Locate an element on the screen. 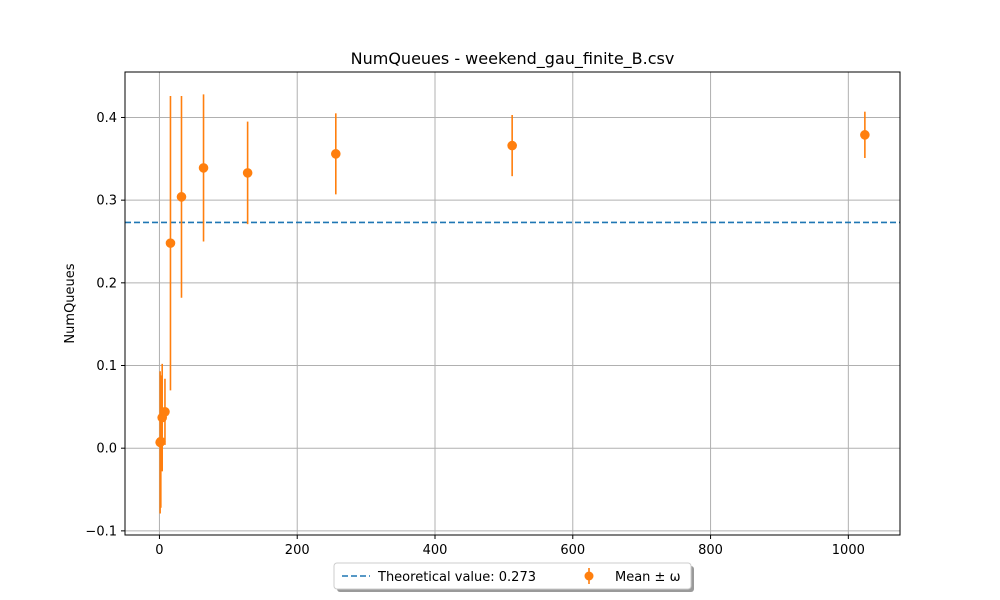 This screenshot has height=600, width=1000. legend-marker-sample is located at coordinates (589, 576).